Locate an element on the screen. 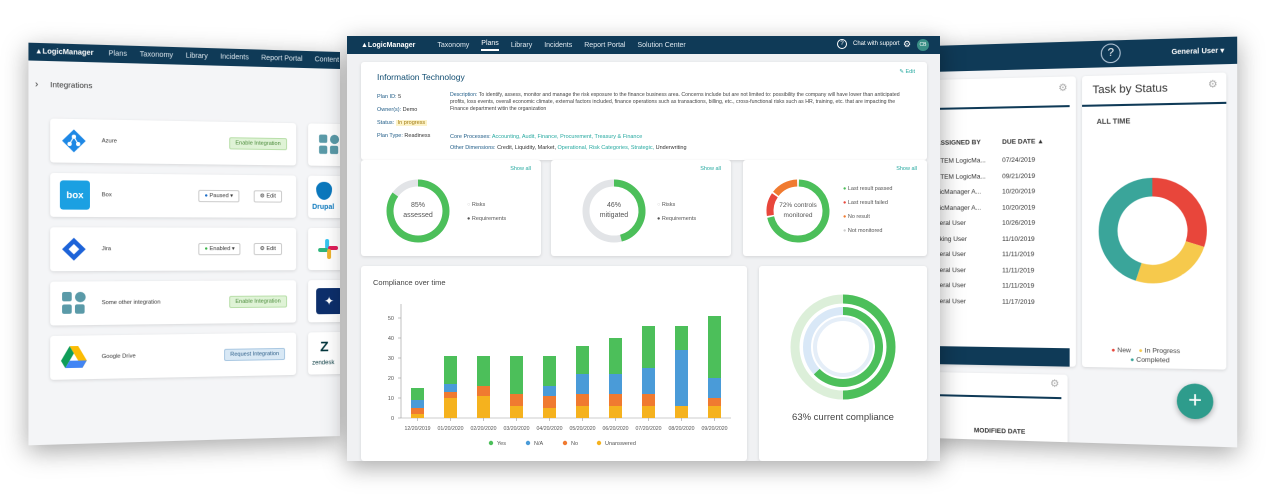 The image size is (1280, 502). help-icon: ? is located at coordinates (1110, 53).